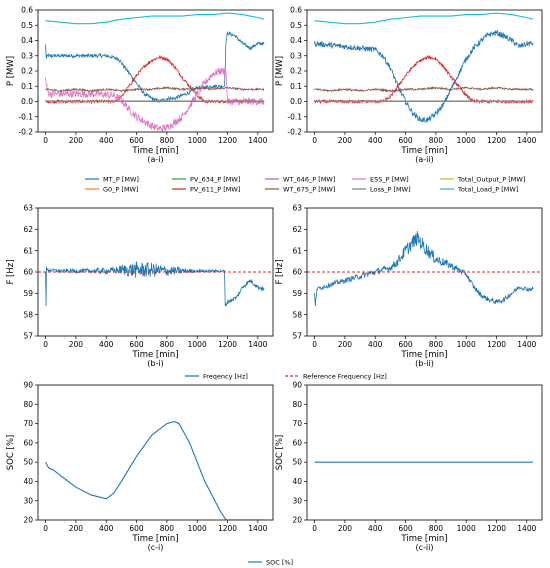 This screenshot has width=550, height=568. Describe the element at coordinates (28, 520) in the screenshot. I see `y-tick-label-c-i: 20` at that location.